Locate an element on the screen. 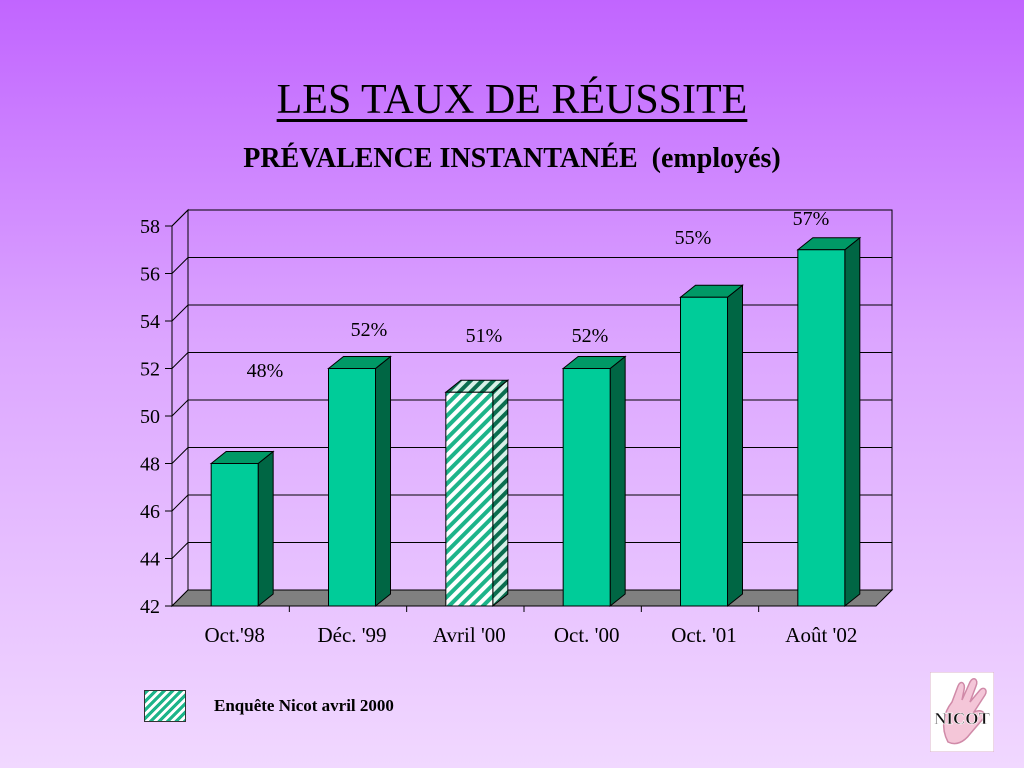 The height and width of the screenshot is (768, 1024). y-tick-label: 58 is located at coordinates (150, 227).